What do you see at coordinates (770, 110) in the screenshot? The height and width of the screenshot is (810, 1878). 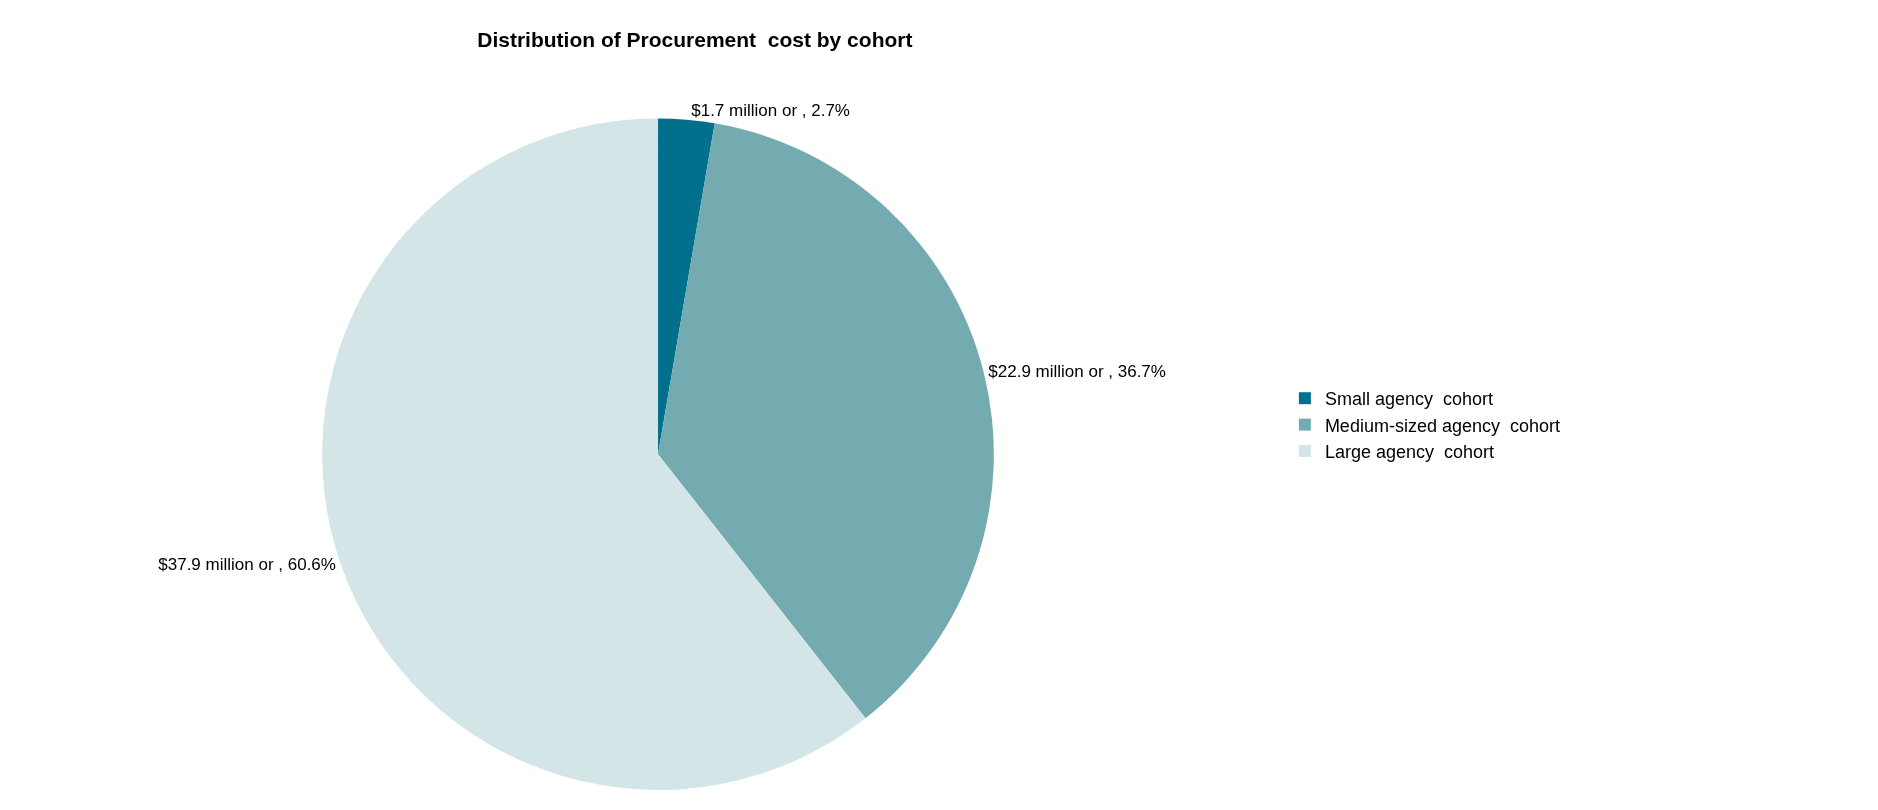 I see `data-label: $1.7 million or , 2.7%` at bounding box center [770, 110].